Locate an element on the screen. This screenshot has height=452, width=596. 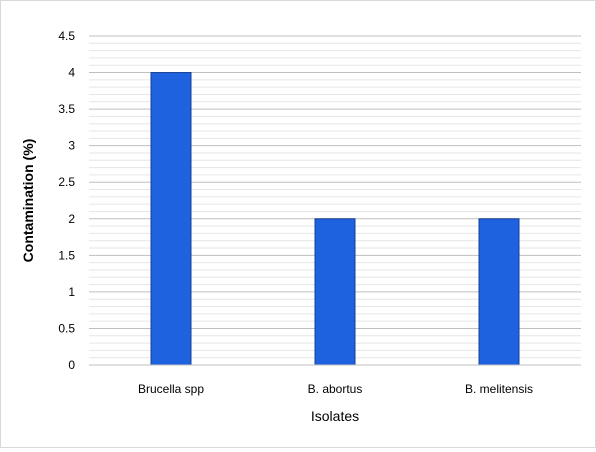
y-tick-label: 3 is located at coordinates (71, 146).